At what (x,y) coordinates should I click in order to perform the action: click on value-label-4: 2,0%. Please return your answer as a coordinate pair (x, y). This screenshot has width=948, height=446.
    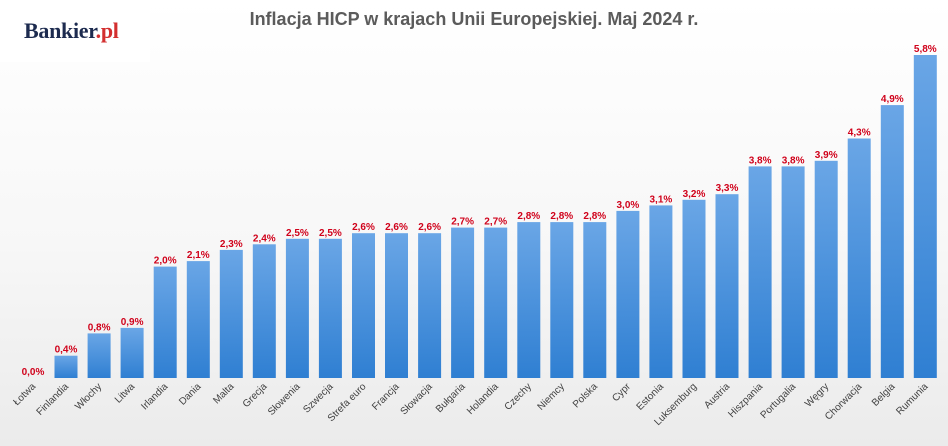
    Looking at the image, I should click on (165, 261).